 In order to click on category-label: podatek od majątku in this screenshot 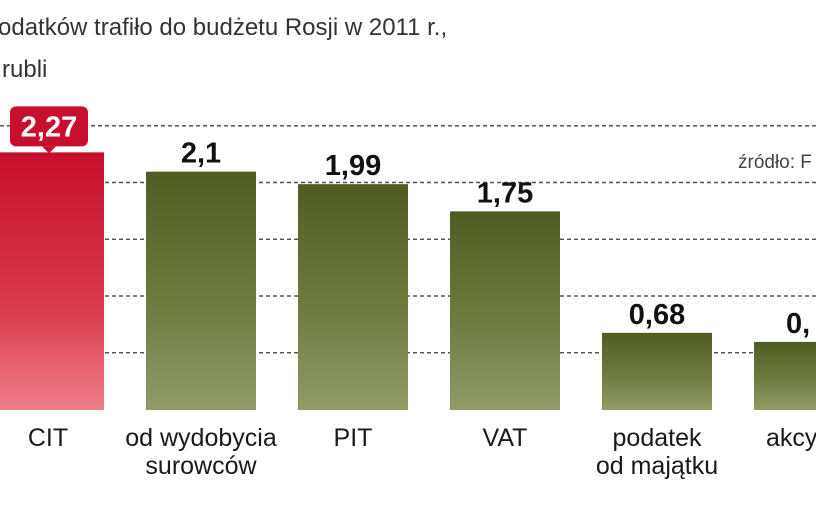, I will do `click(657, 452)`.